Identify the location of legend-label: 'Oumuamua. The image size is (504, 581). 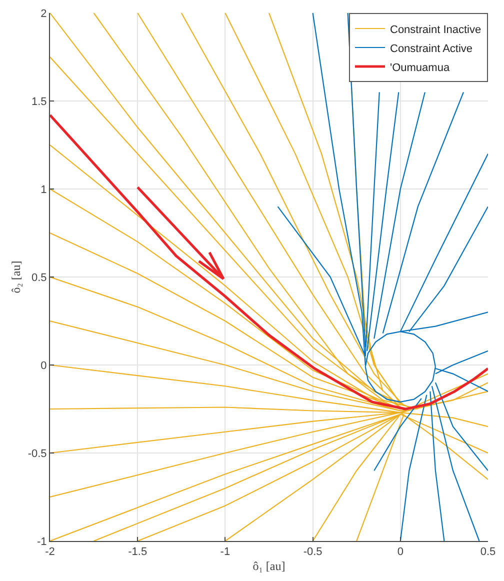
(420, 68).